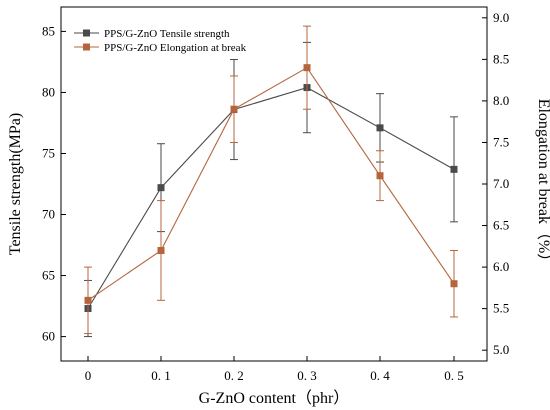 This screenshot has width=550, height=410. What do you see at coordinates (501, 100) in the screenshot?
I see `right-tick-label: 8.0` at bounding box center [501, 100].